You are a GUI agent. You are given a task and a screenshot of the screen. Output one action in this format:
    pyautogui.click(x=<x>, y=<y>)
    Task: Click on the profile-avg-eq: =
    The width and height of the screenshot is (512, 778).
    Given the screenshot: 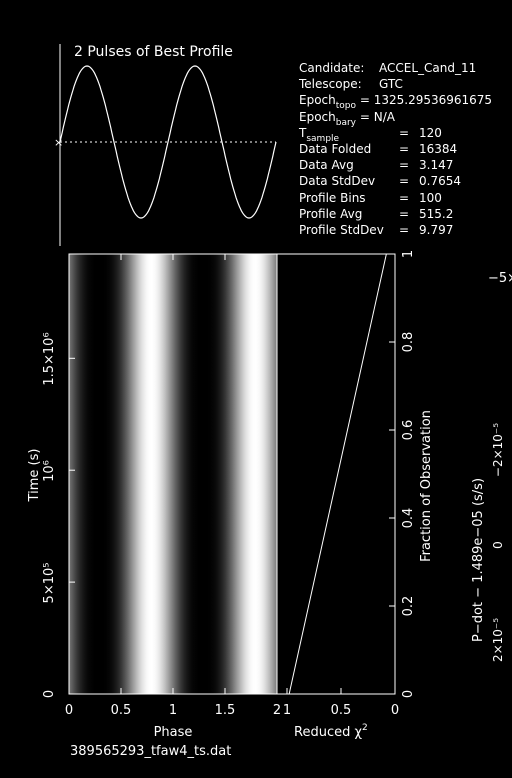 What is the action you would take?
    pyautogui.click(x=404, y=213)
    